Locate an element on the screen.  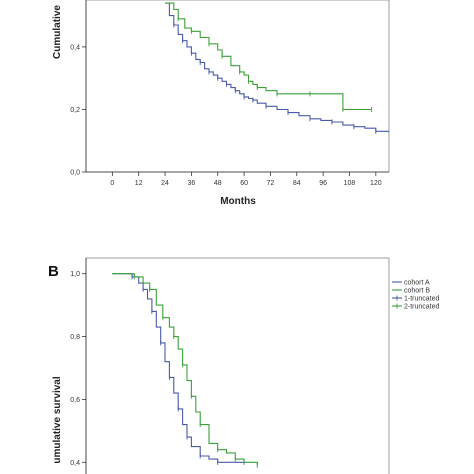
y-axis-title-b: umulative survival is located at coordinates (57, 419).